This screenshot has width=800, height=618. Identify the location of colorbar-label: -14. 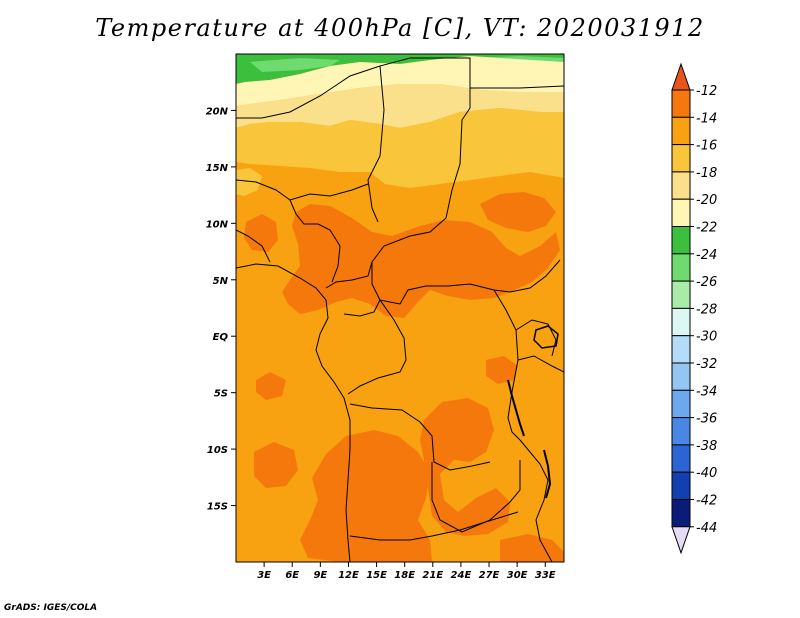
(706, 118).